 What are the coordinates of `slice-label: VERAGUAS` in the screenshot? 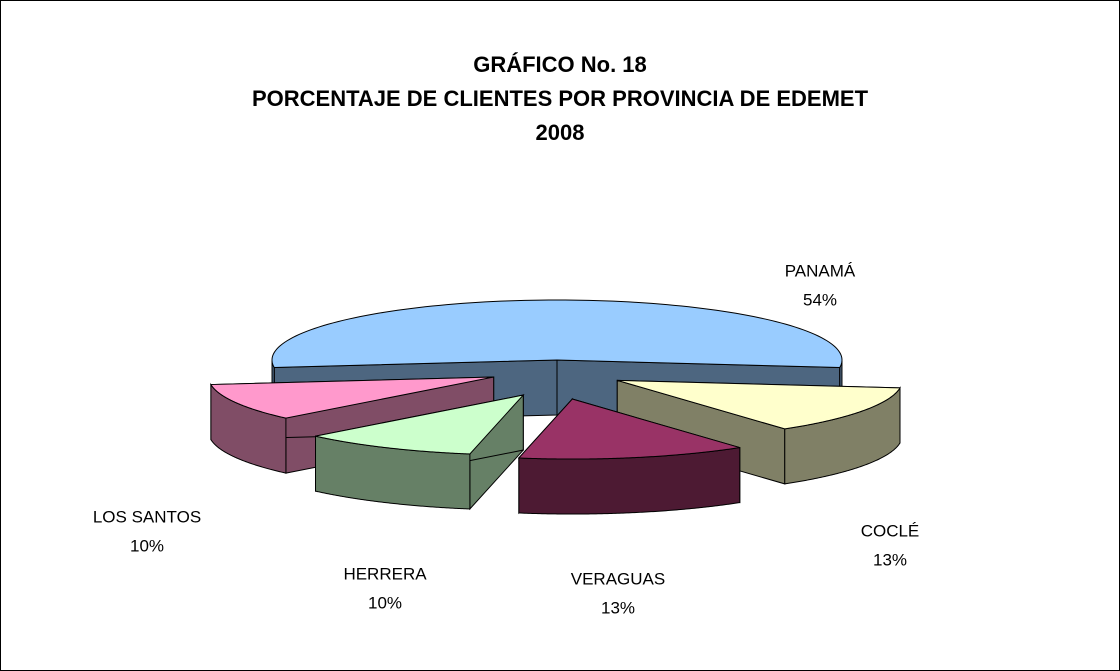 It's located at (618, 578).